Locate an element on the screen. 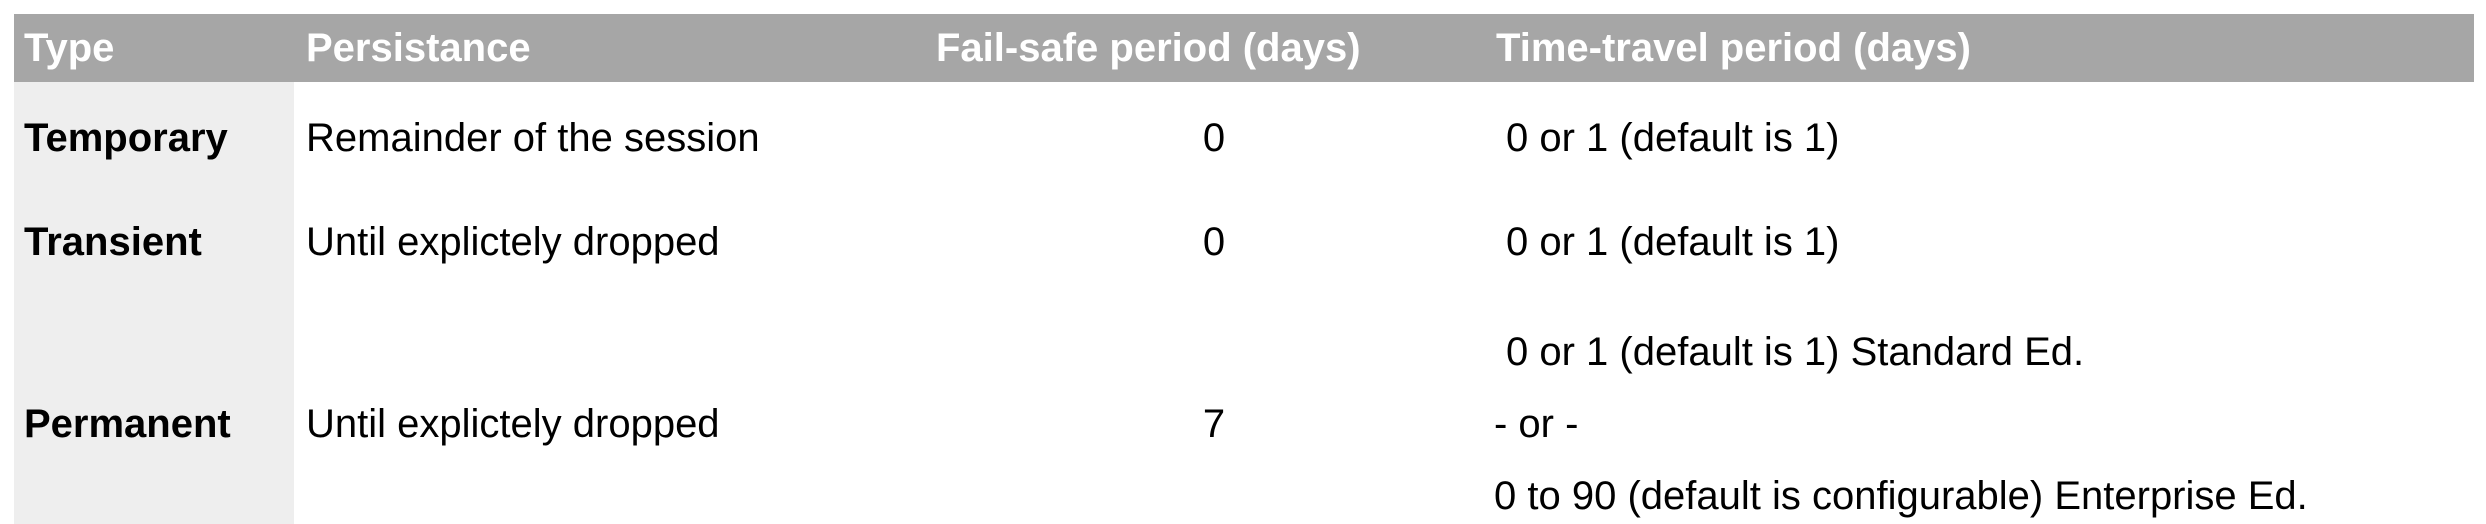 The width and height of the screenshot is (2486, 524). row-type: Temporary is located at coordinates (126, 138).